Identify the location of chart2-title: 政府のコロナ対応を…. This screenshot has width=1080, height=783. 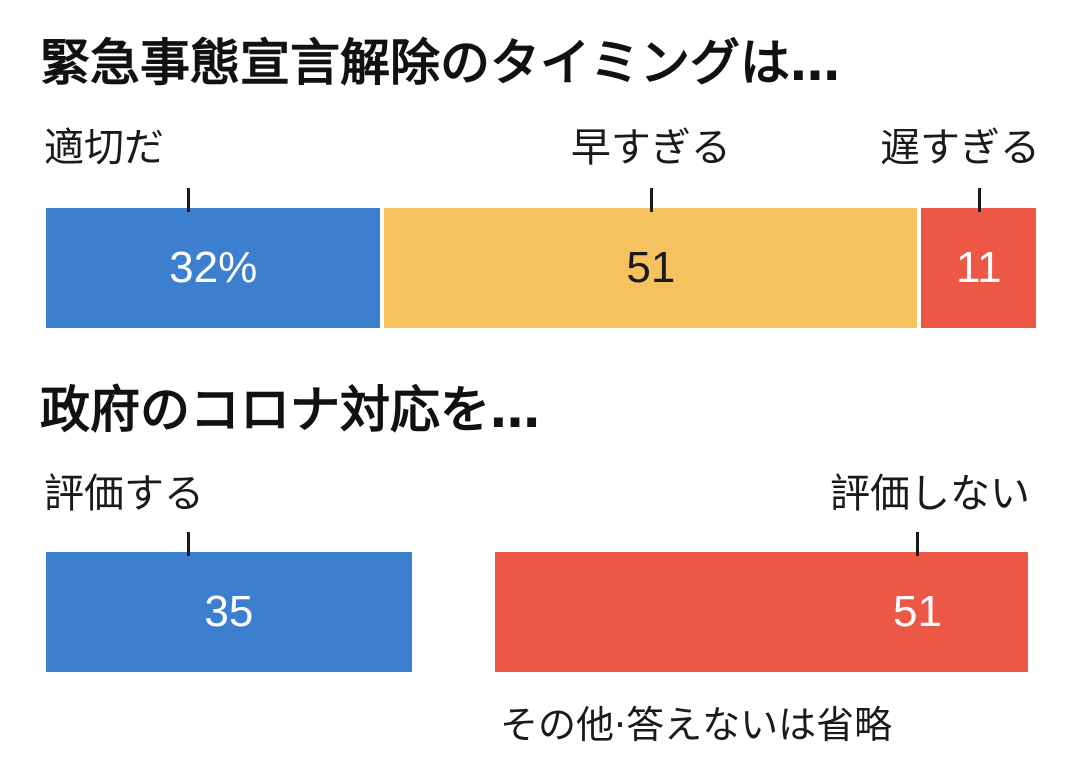
(290, 410).